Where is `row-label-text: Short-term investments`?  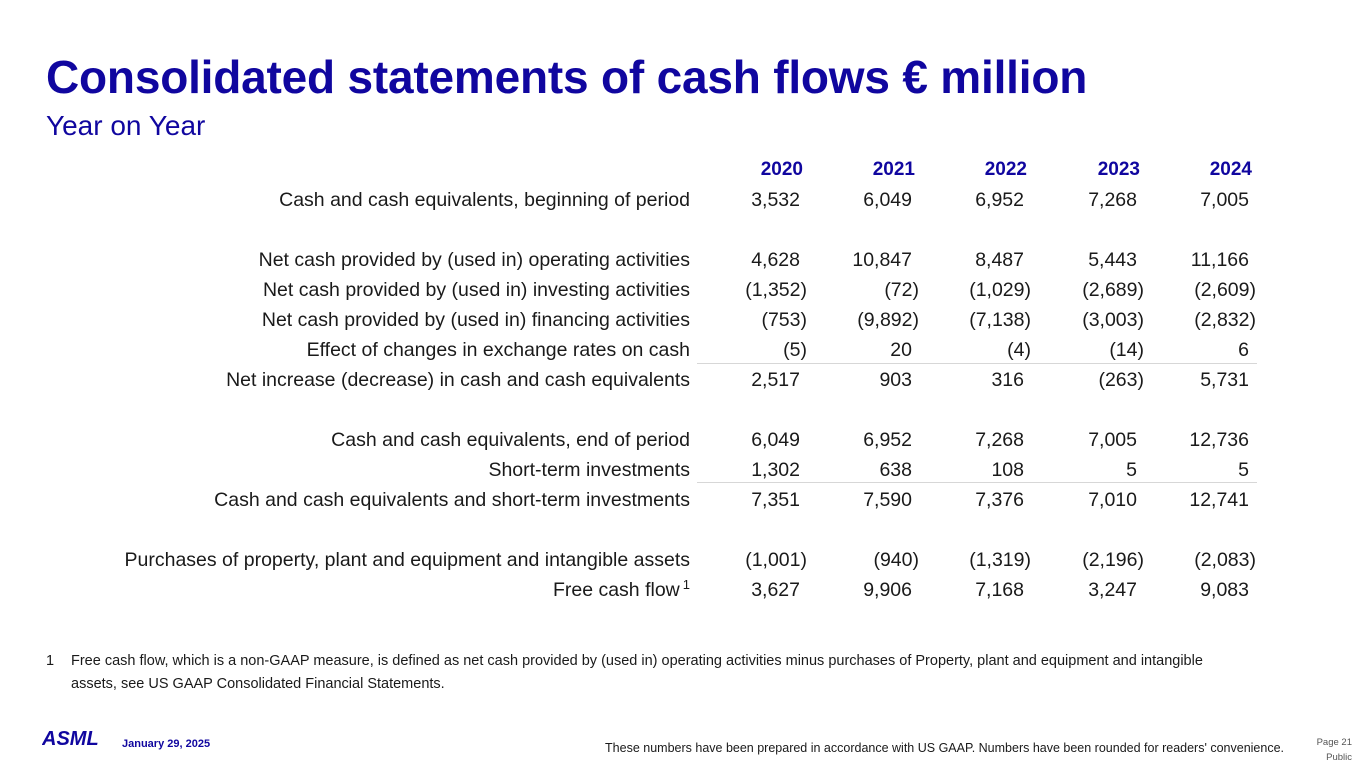 row-label-text: Short-term investments is located at coordinates (589, 470).